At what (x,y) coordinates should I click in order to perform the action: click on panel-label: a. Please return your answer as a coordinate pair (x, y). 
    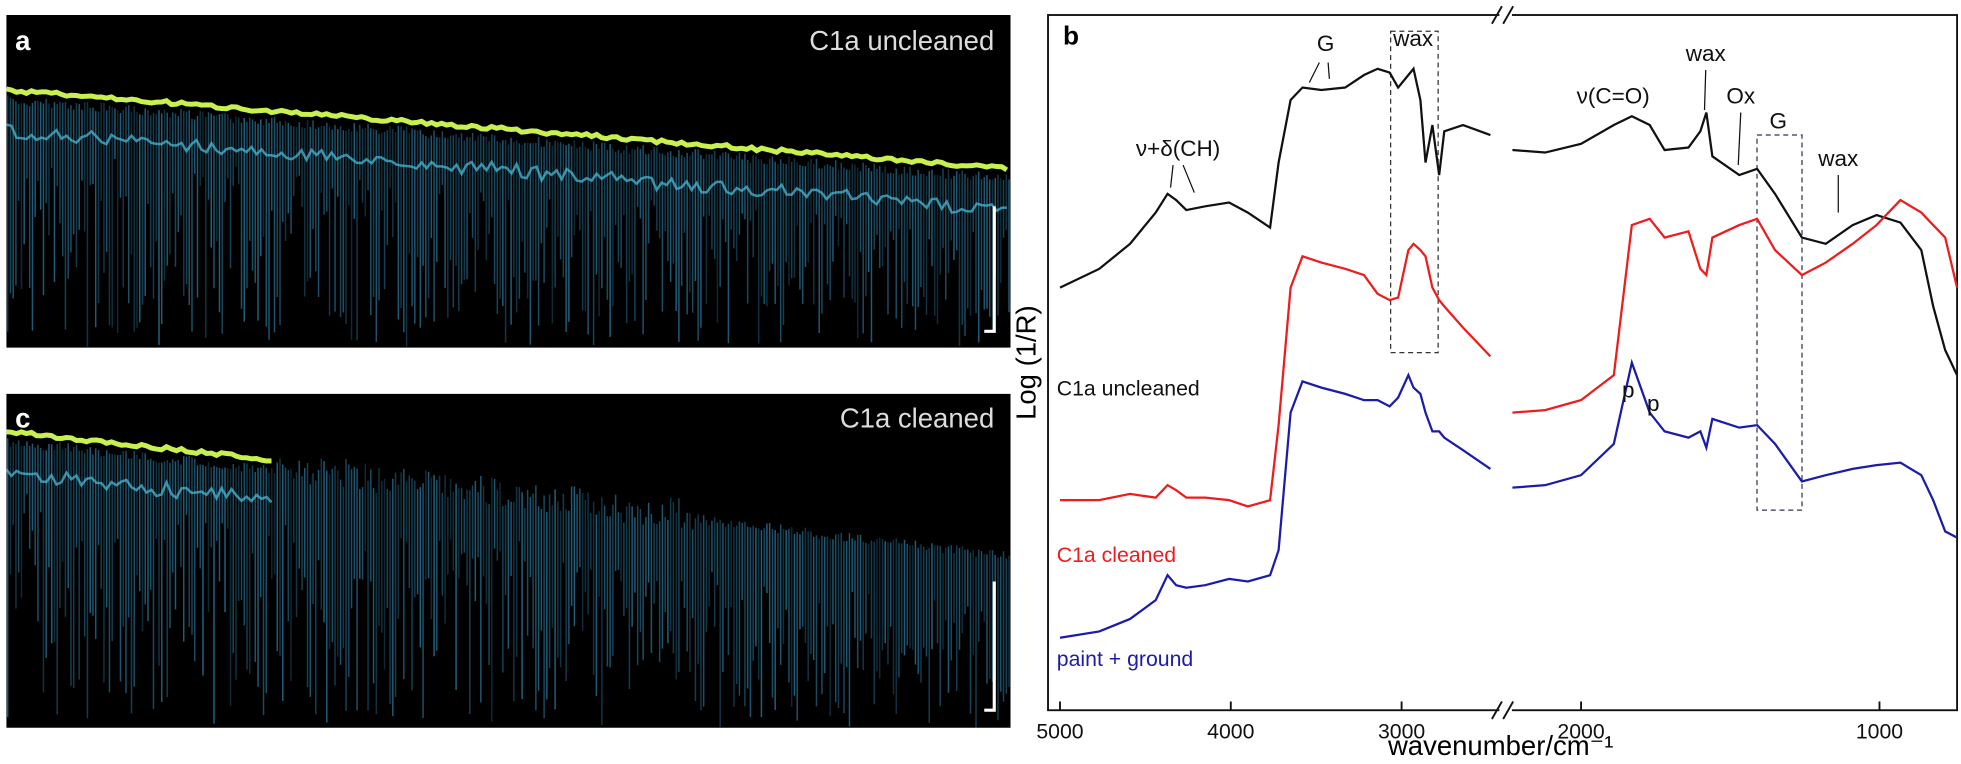
    Looking at the image, I should click on (23, 40).